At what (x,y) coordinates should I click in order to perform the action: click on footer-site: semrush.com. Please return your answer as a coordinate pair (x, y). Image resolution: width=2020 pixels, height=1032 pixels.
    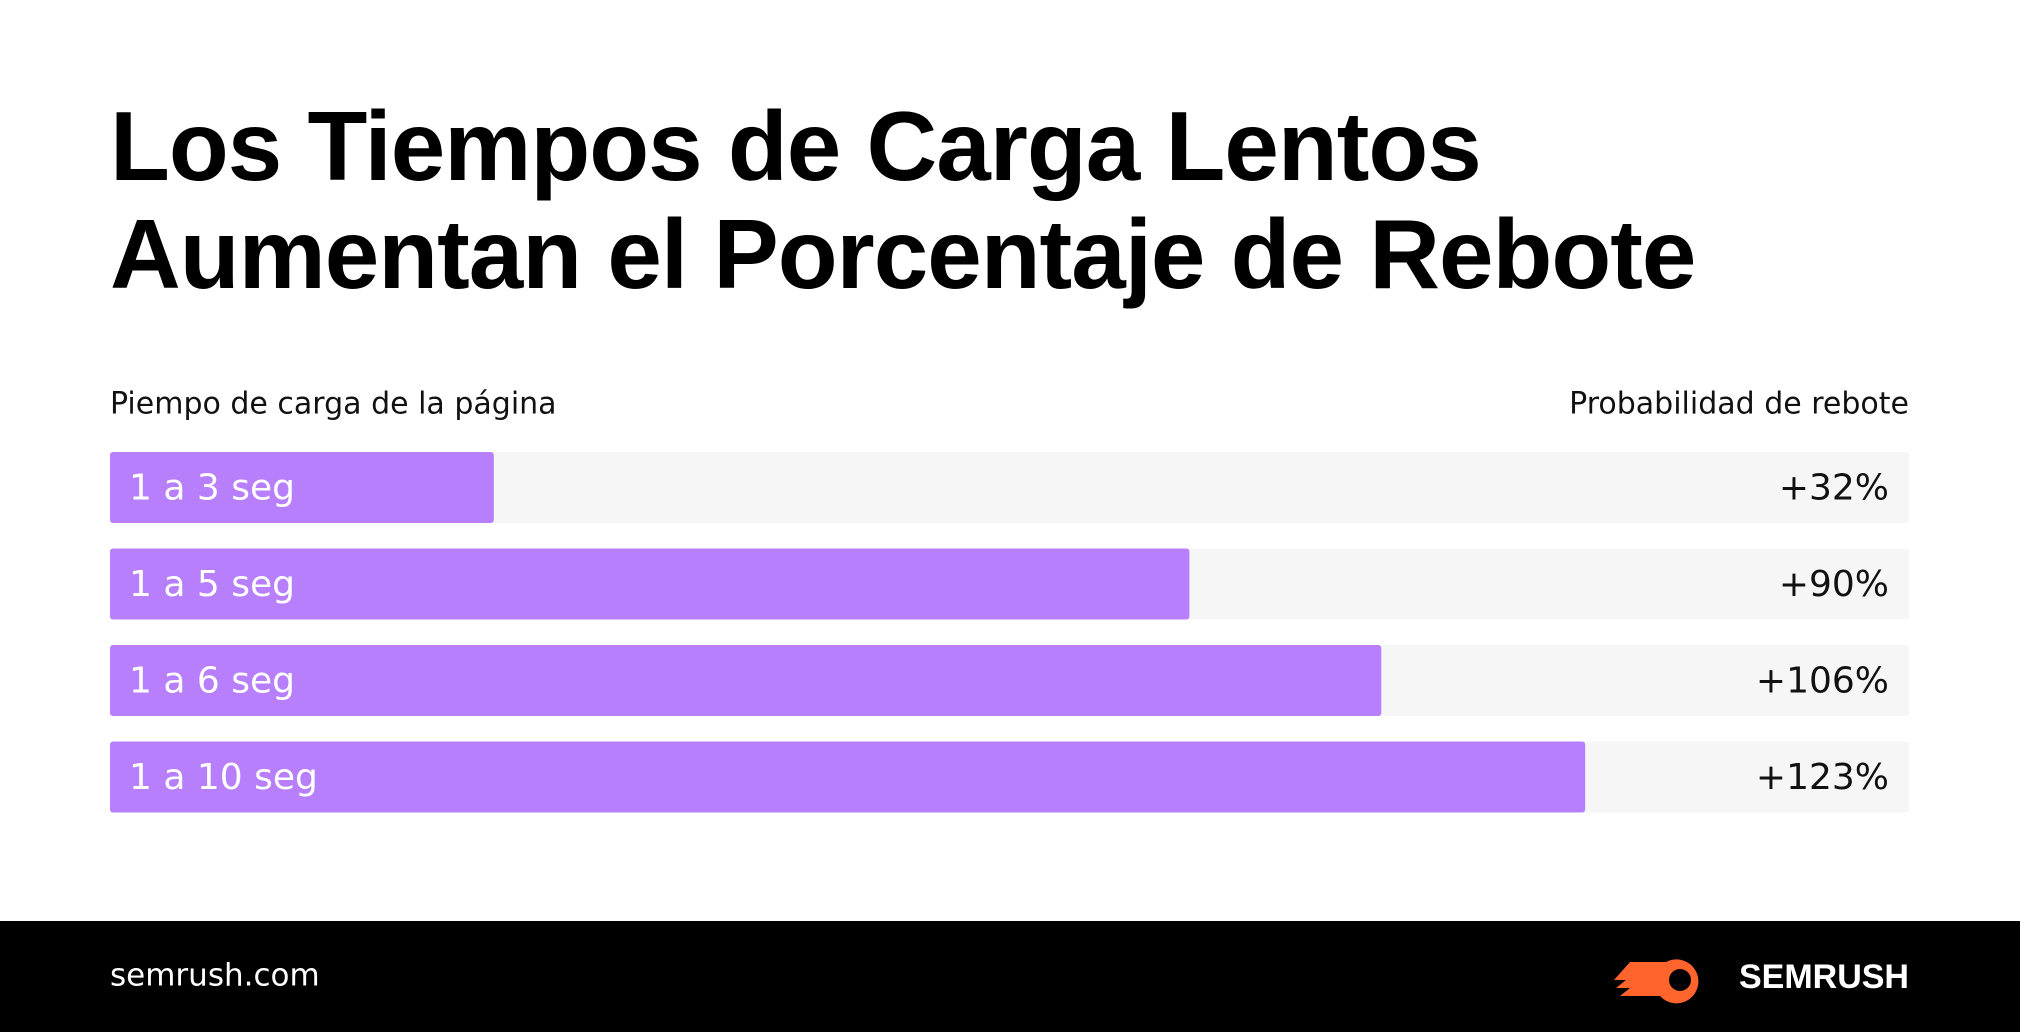
    Looking at the image, I should click on (215, 976).